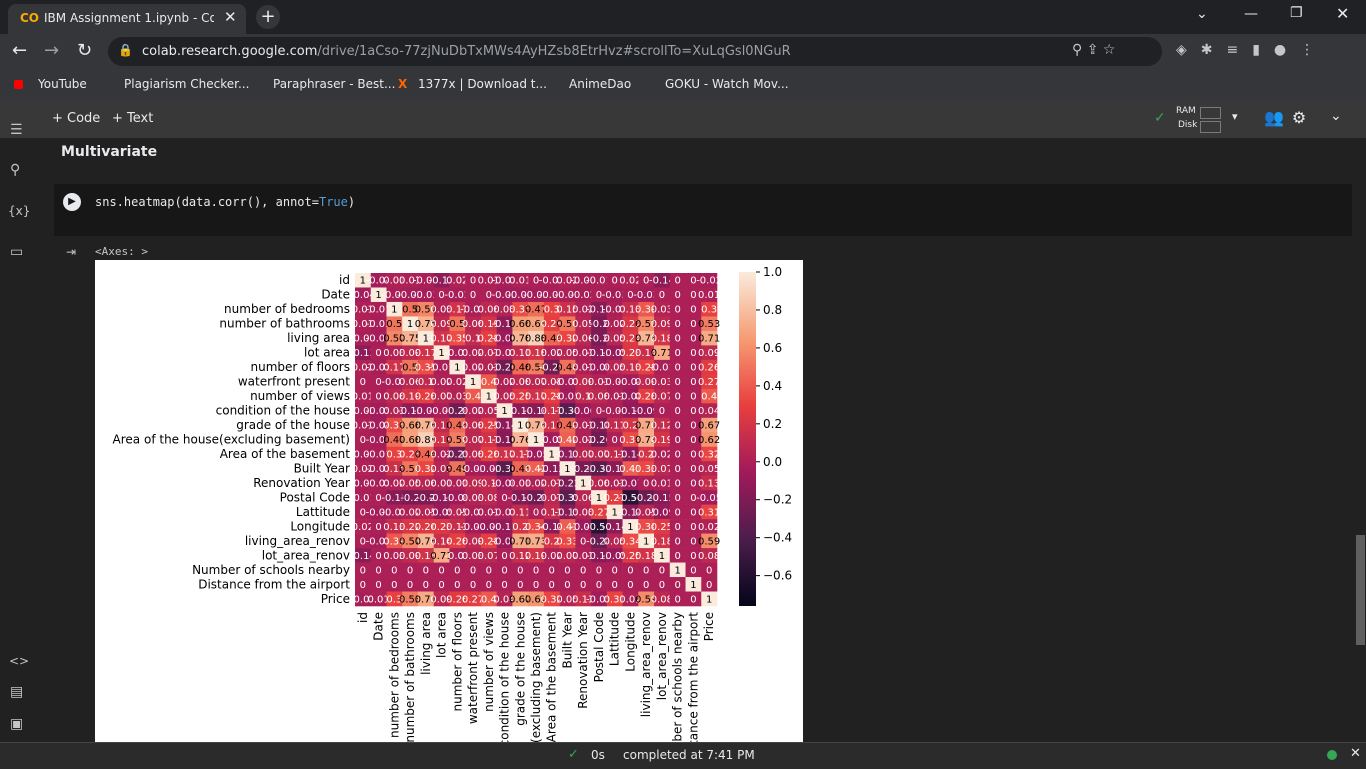 The height and width of the screenshot is (769, 1366). I want to click on cell-annotation: 0.5, so click(410, 368).